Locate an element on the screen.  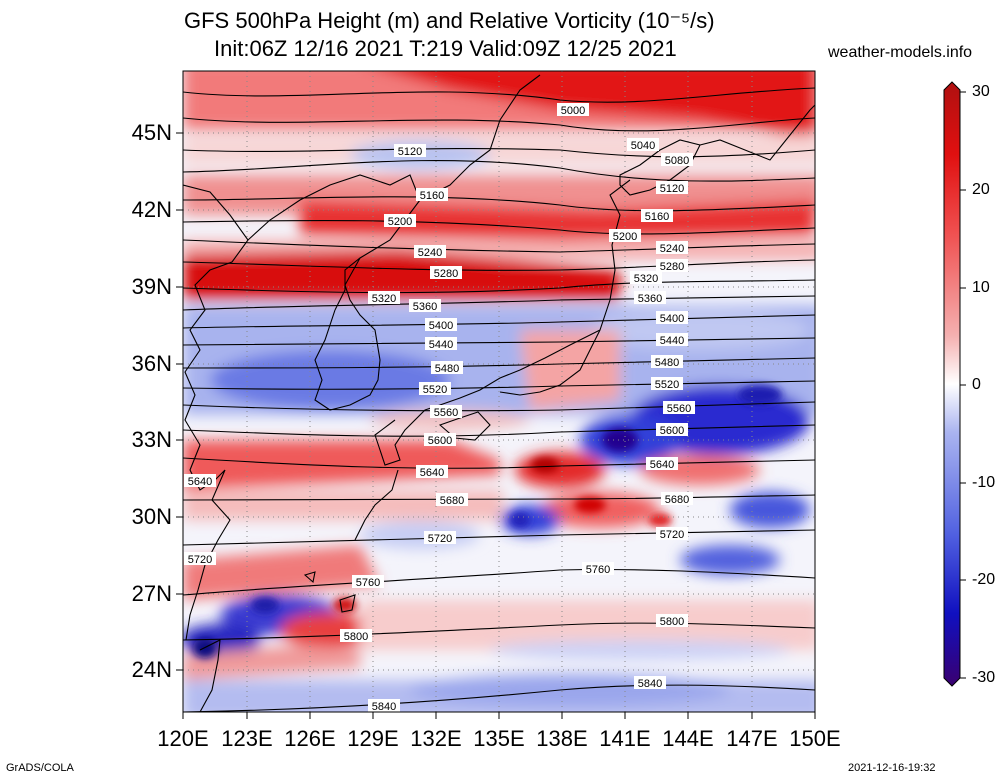
lat-label-27n: 27N is located at coordinates (151, 593).